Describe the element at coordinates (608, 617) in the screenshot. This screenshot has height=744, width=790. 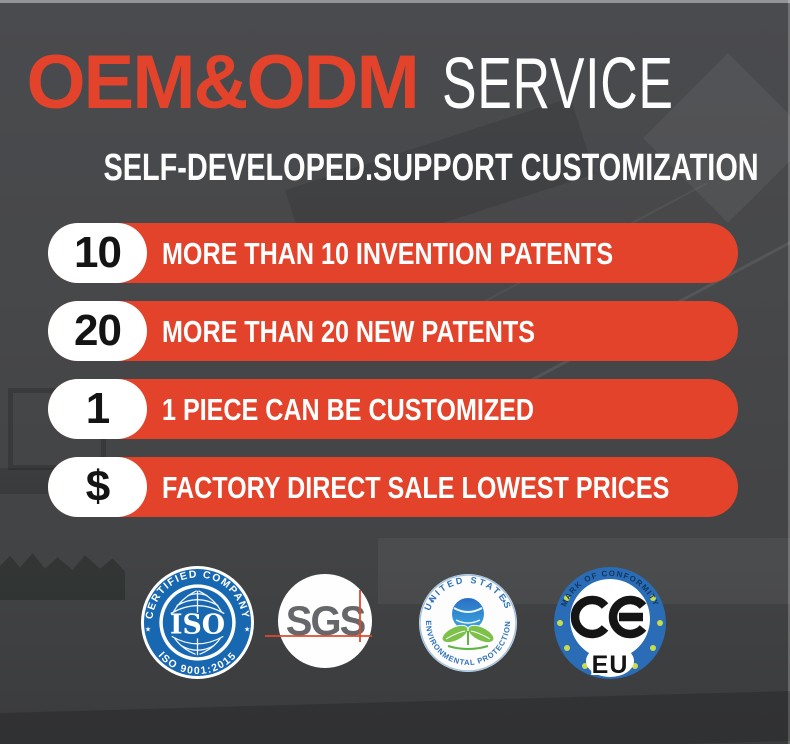
I see `ce-mark-icon` at that location.